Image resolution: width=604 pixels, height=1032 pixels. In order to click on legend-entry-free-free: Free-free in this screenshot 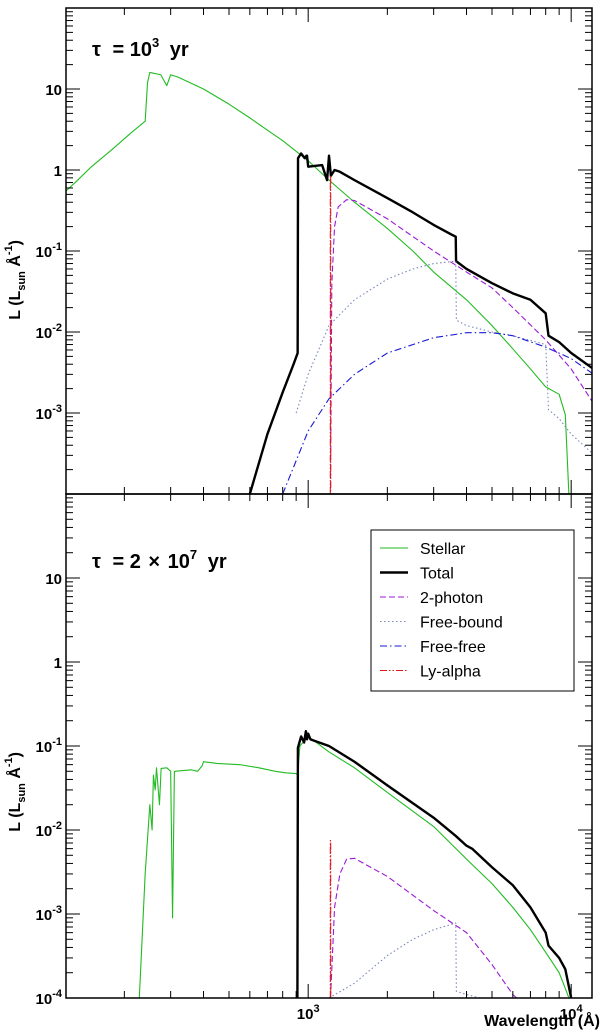, I will do `click(433, 647)`.